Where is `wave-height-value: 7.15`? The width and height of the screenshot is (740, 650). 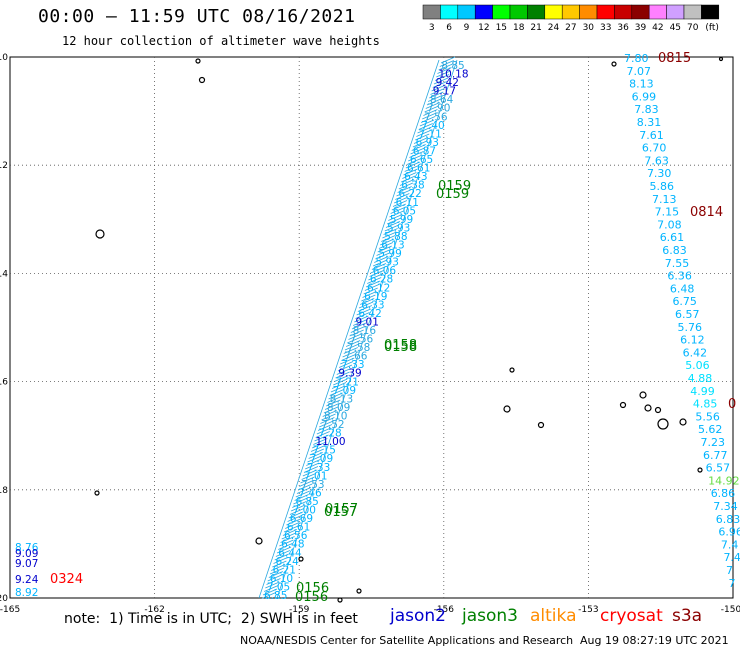
wave-height-value: 7.15 is located at coordinates (667, 212).